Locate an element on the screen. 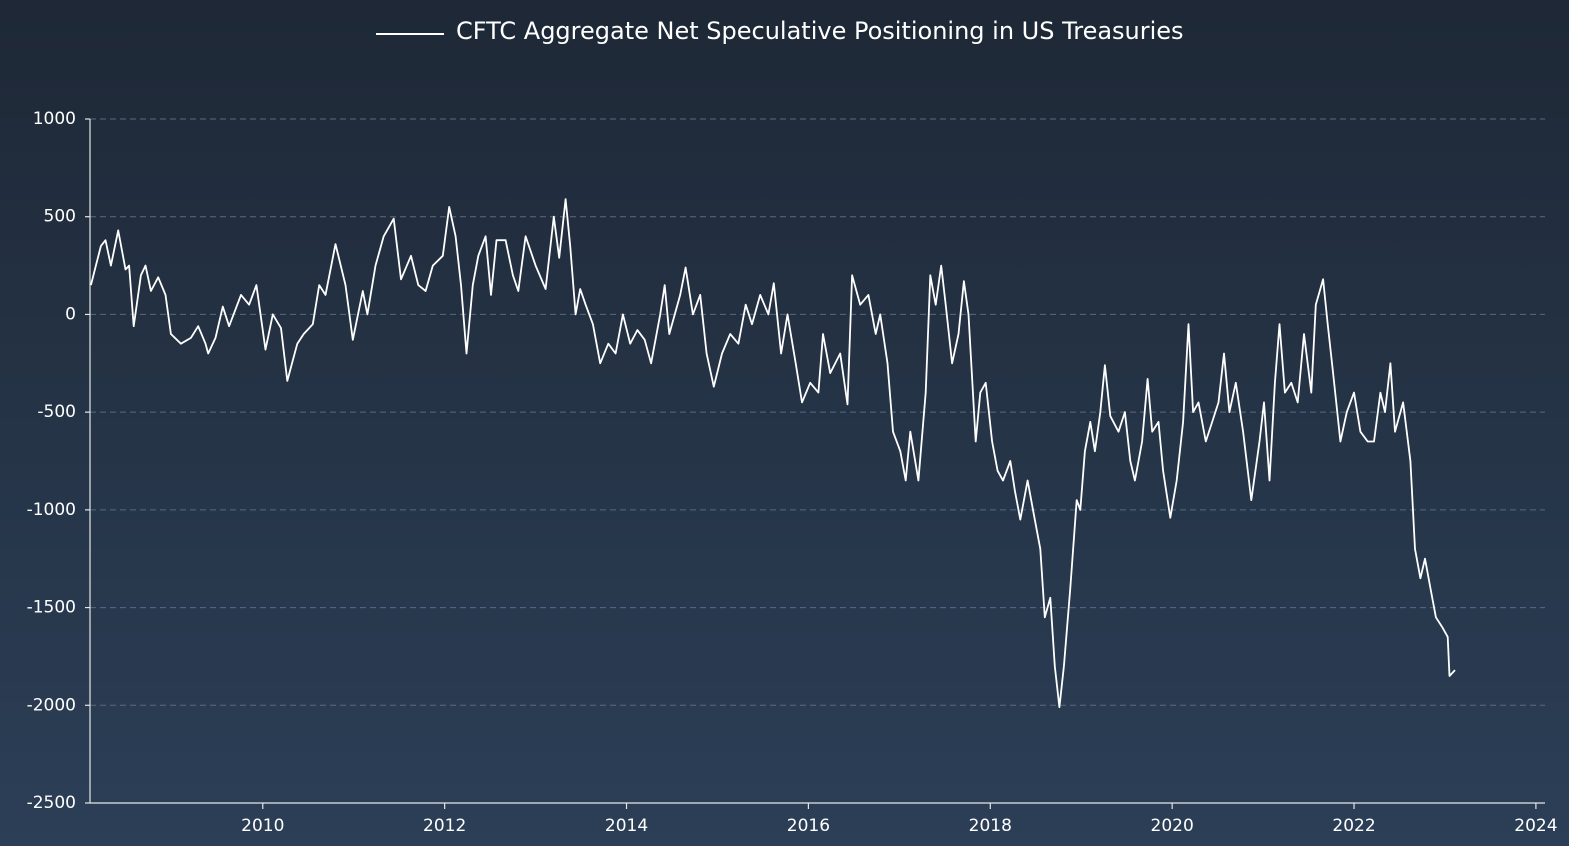 The image size is (1569, 846). y-tick-label: -500 is located at coordinates (56, 412).